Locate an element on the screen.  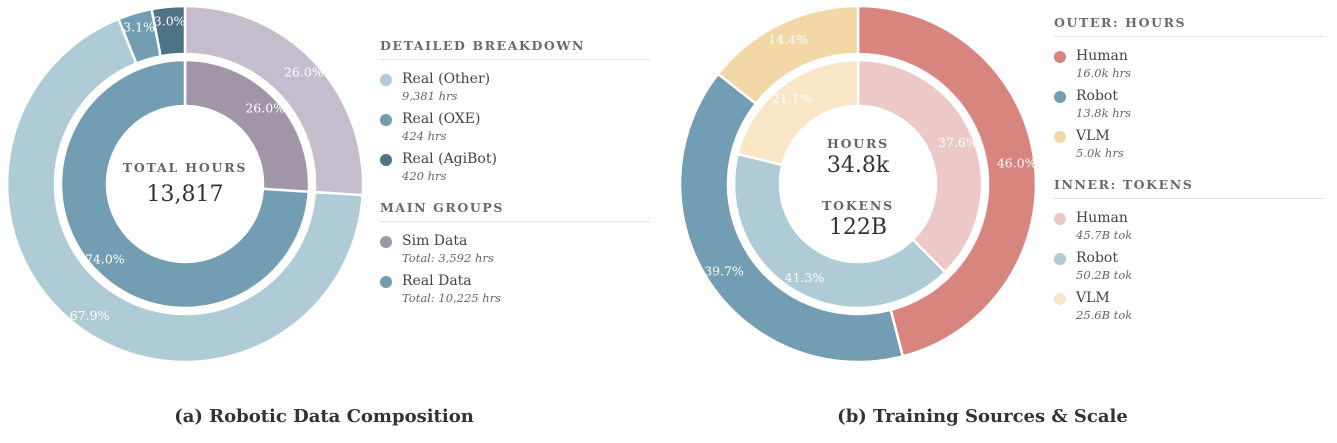
legend-sub: 424 hrs is located at coordinates (424, 136).